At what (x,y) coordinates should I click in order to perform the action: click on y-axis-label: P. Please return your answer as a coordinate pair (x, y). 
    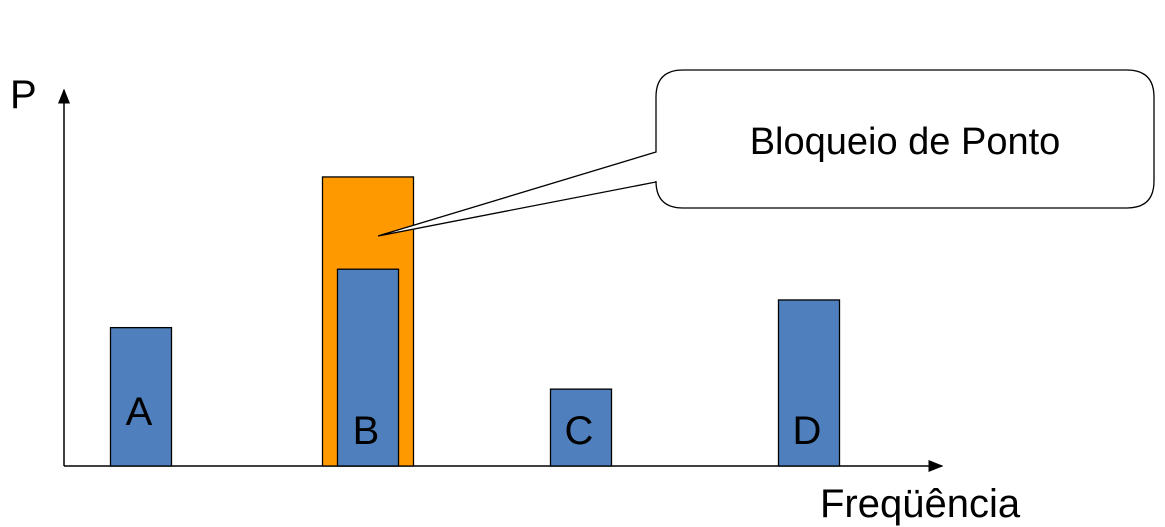
    Looking at the image, I should click on (23, 95).